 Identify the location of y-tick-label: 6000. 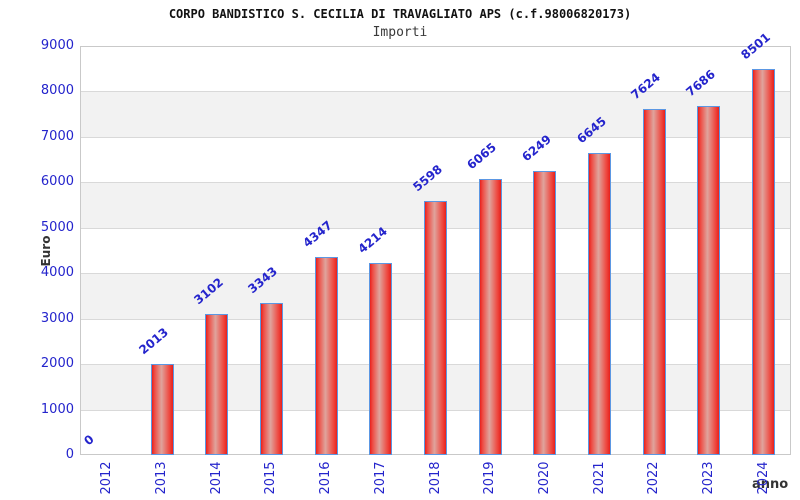
(57, 181).